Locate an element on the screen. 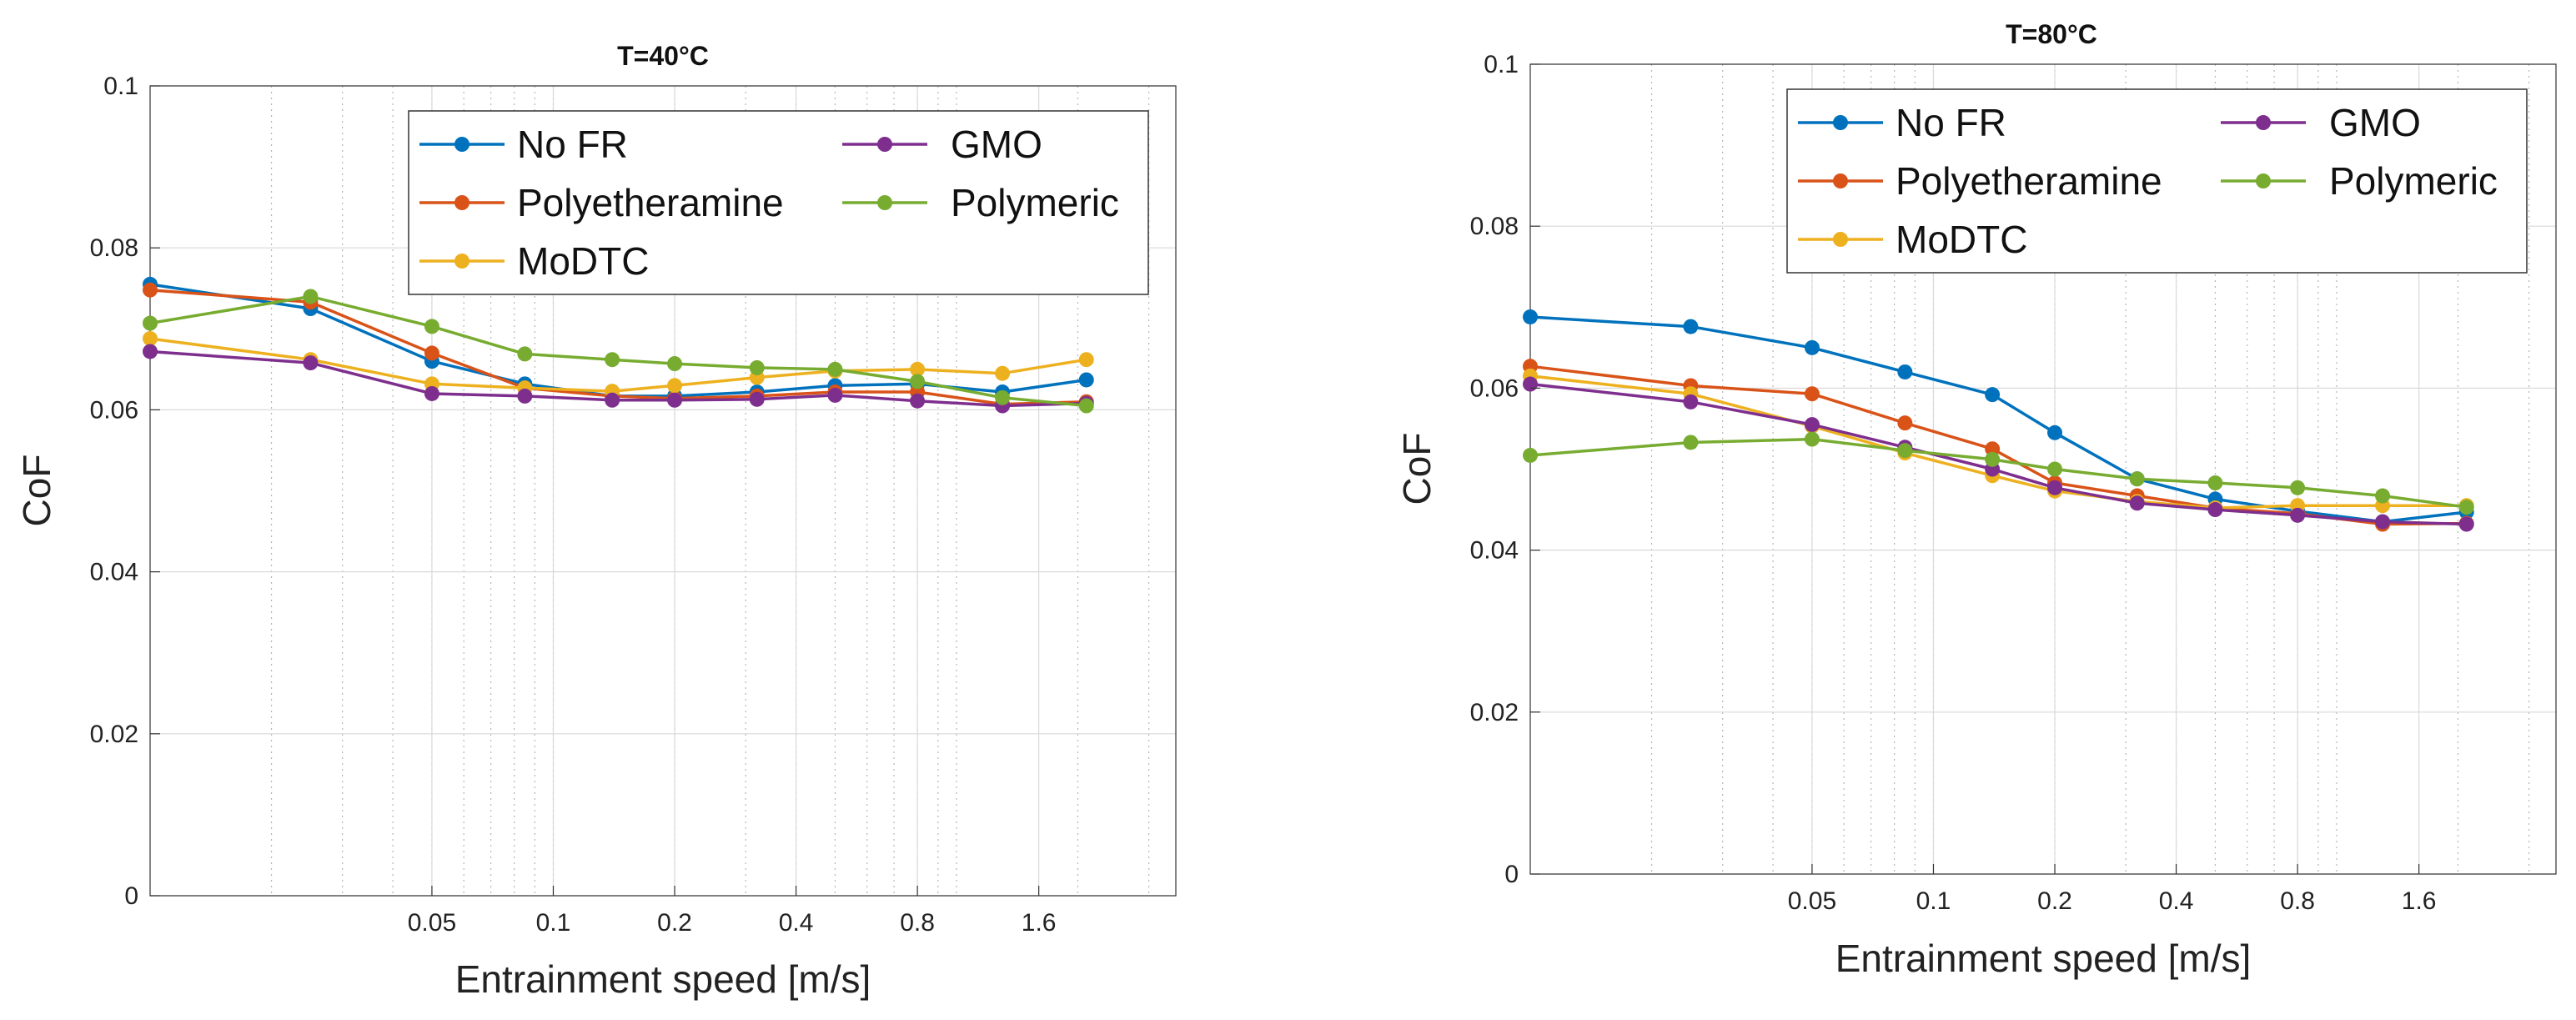  series-line-gmo is located at coordinates (1998, 454).